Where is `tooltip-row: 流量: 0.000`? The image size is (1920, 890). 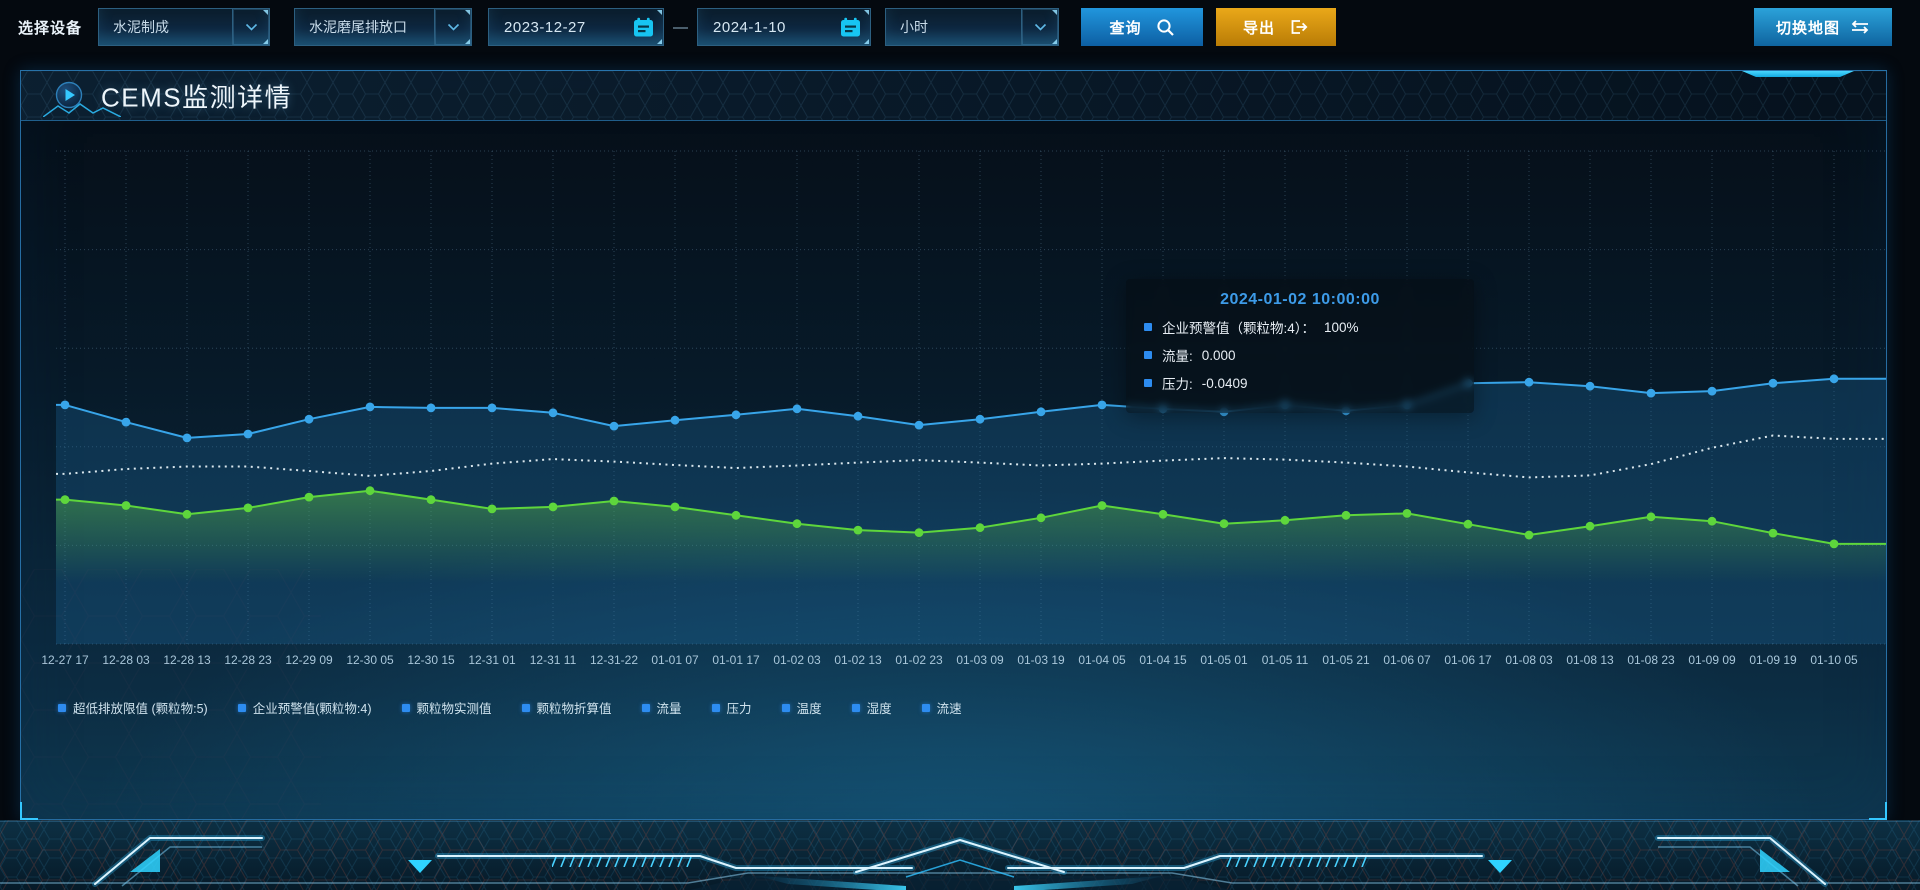
tooltip-row: 流量: 0.000 is located at coordinates (1309, 355).